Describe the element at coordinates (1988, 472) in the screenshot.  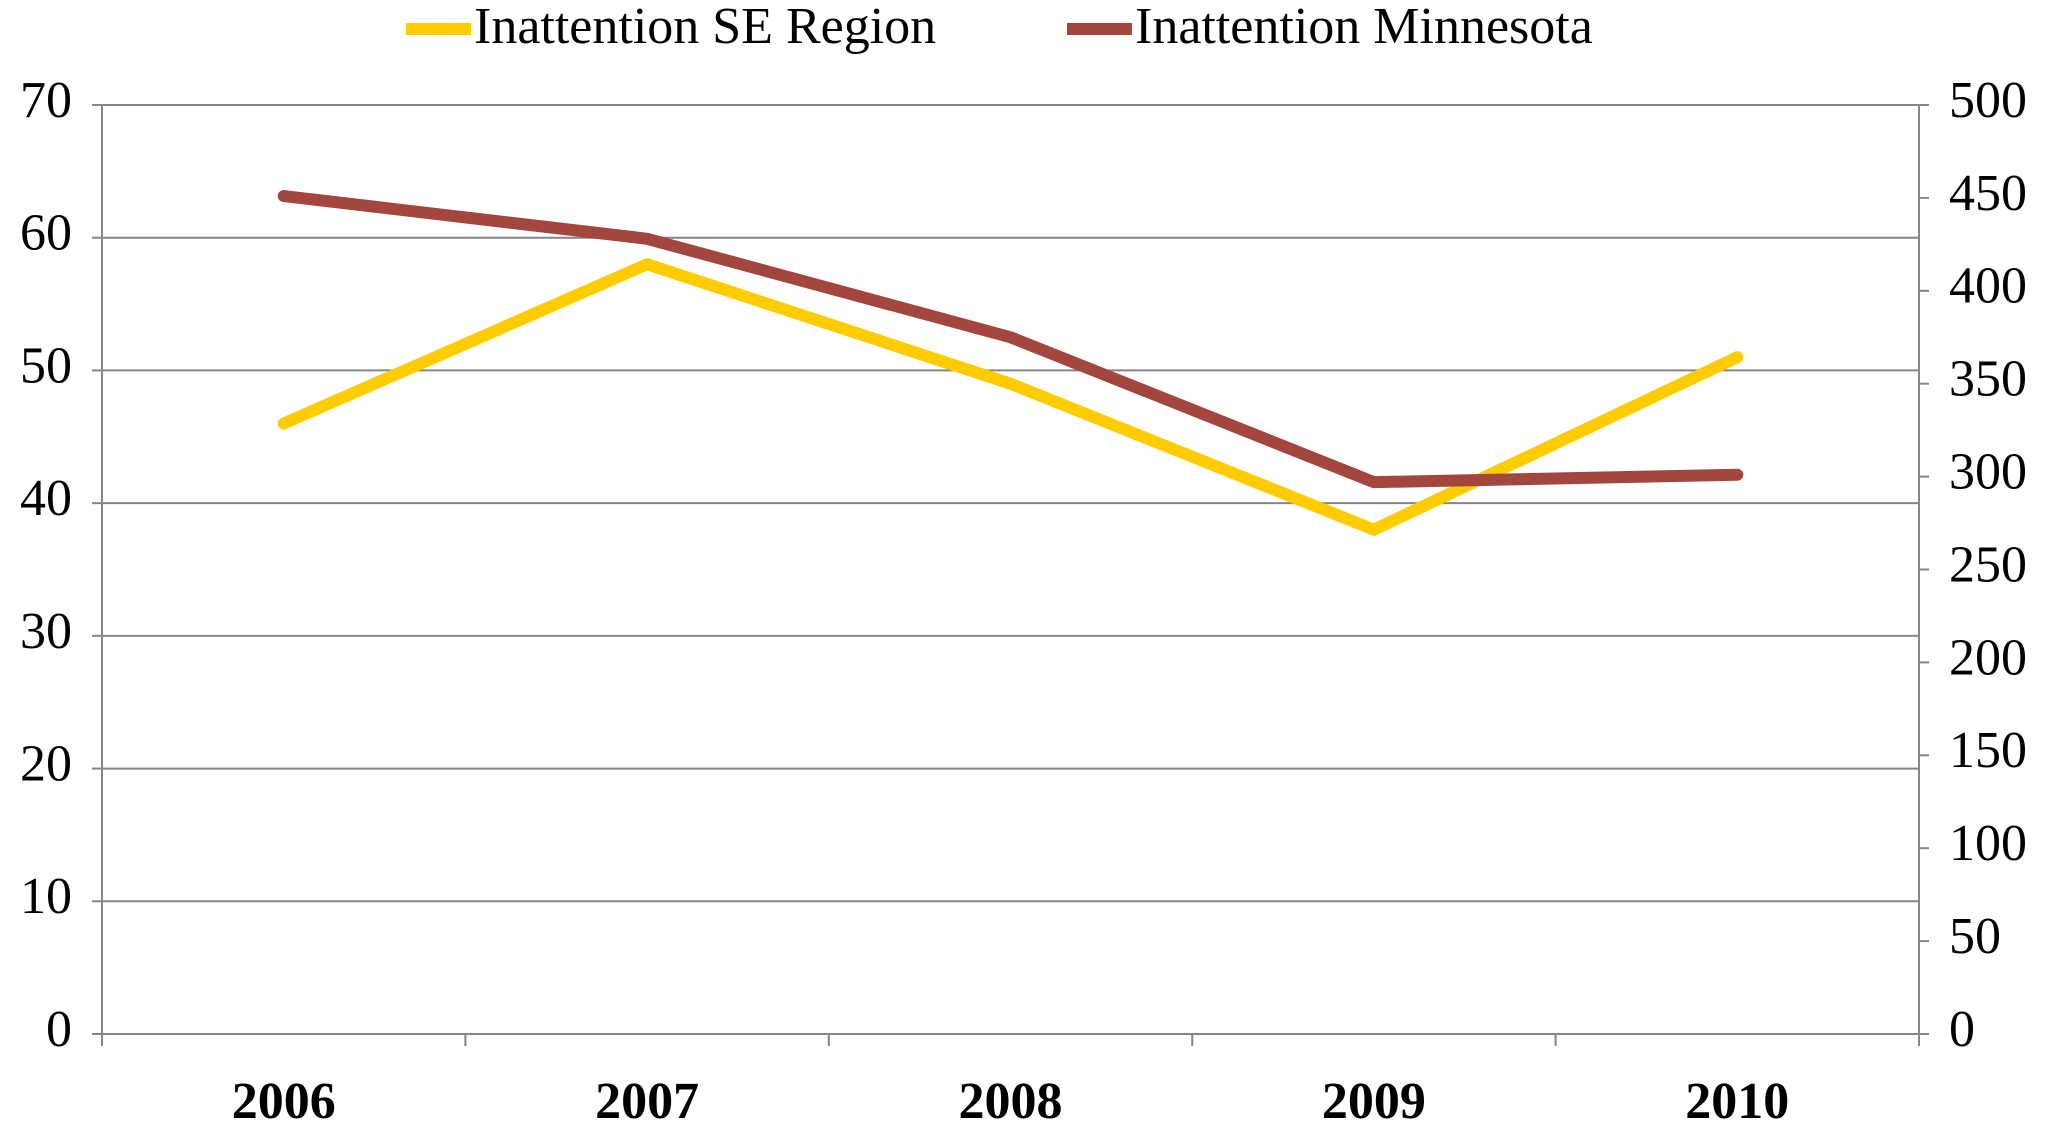
I see `y2-tick-label: 300` at that location.